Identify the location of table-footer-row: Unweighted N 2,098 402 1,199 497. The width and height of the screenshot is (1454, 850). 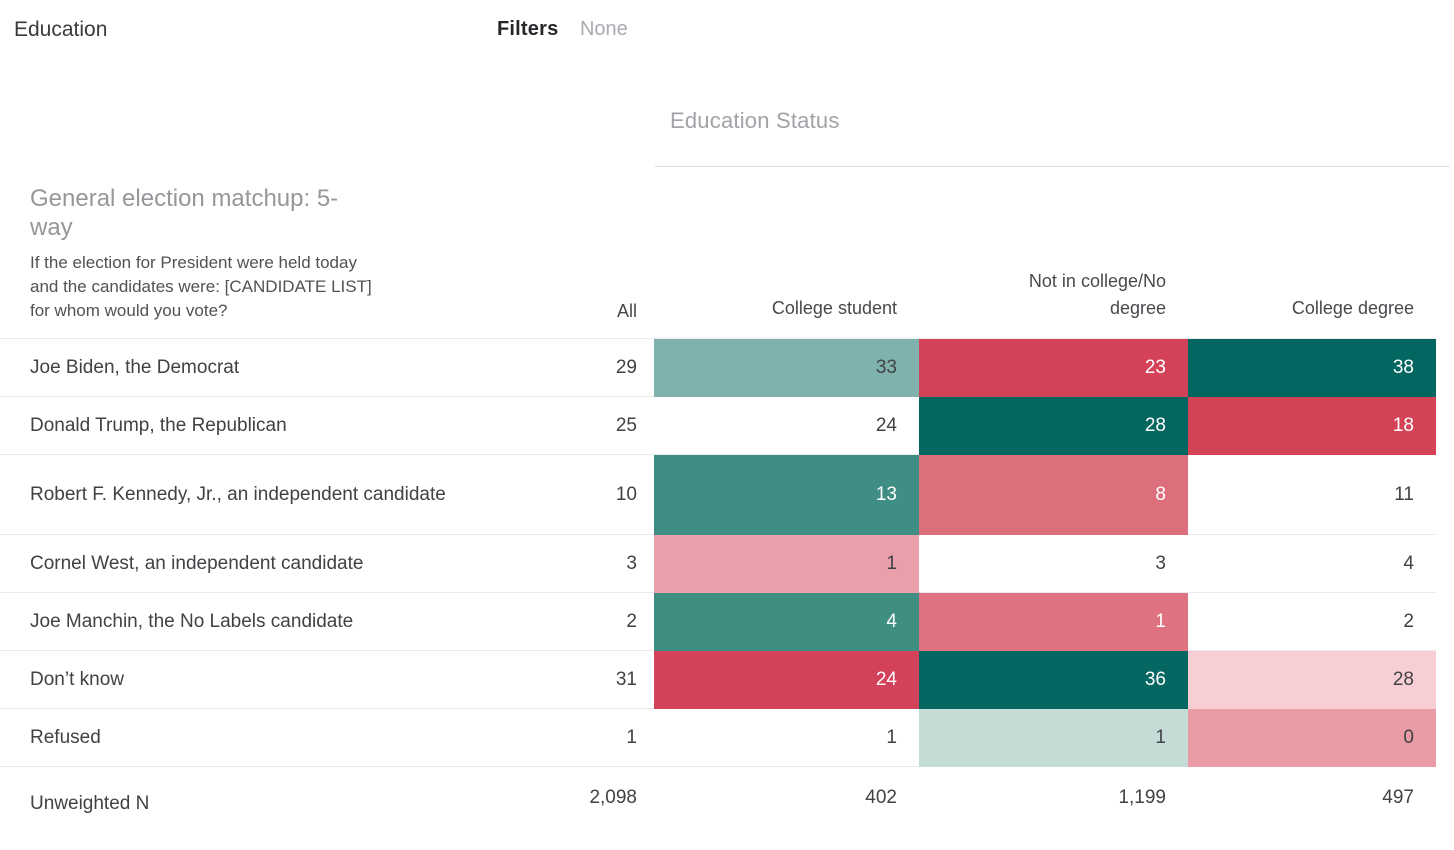
(718, 791).